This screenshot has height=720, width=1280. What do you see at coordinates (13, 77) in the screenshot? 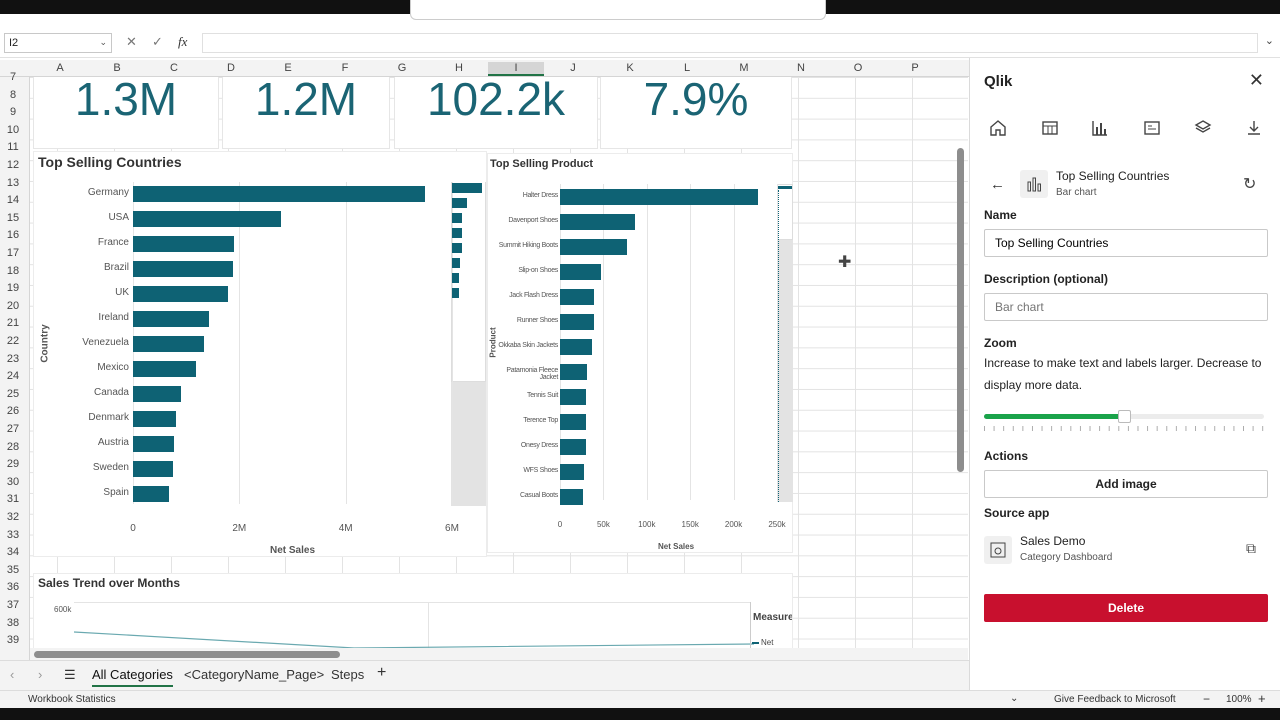
I see `row-header: 7` at bounding box center [13, 77].